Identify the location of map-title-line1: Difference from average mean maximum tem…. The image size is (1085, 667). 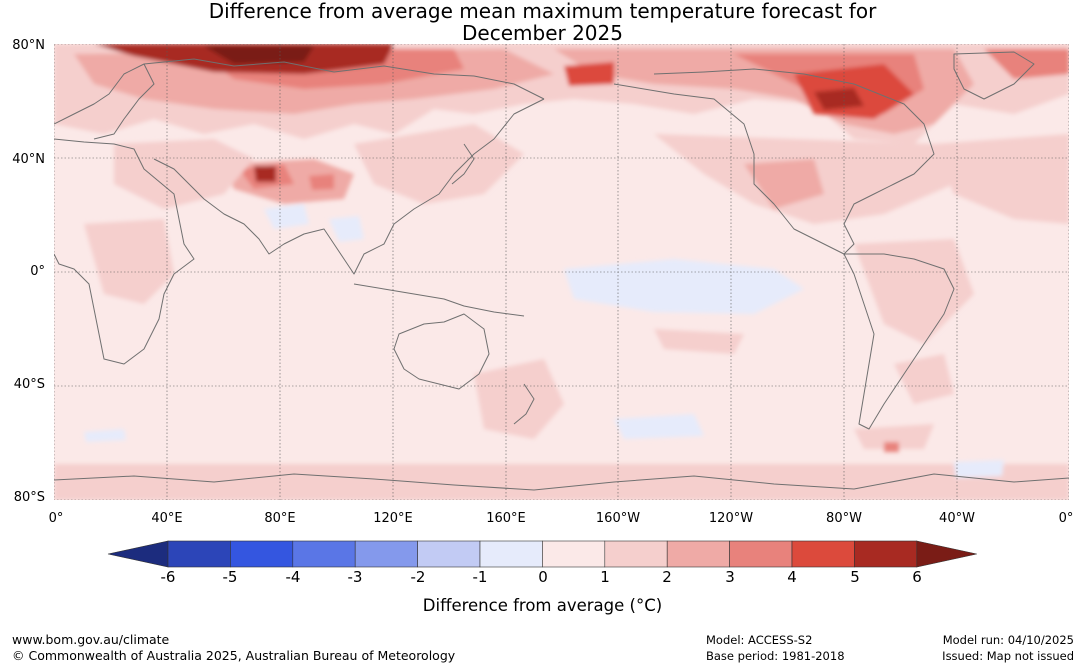
(542, 11).